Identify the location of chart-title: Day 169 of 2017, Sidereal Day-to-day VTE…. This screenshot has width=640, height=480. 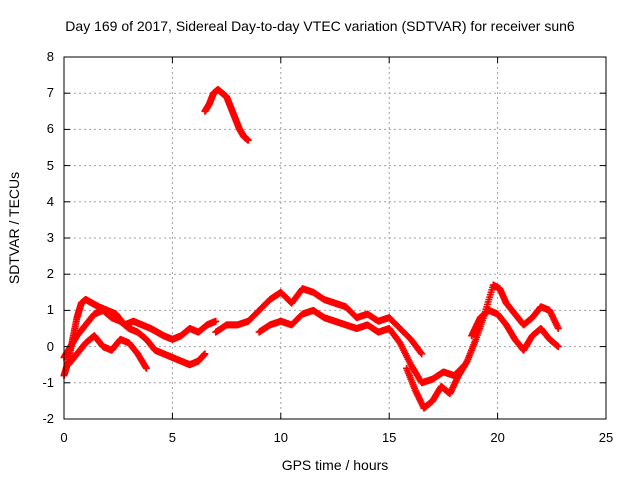
(320, 26).